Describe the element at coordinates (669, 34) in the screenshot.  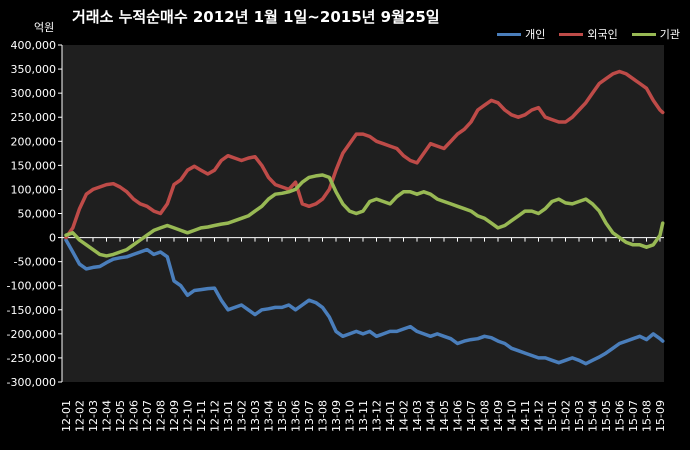
I see `legend-label-institution: 기관` at that location.